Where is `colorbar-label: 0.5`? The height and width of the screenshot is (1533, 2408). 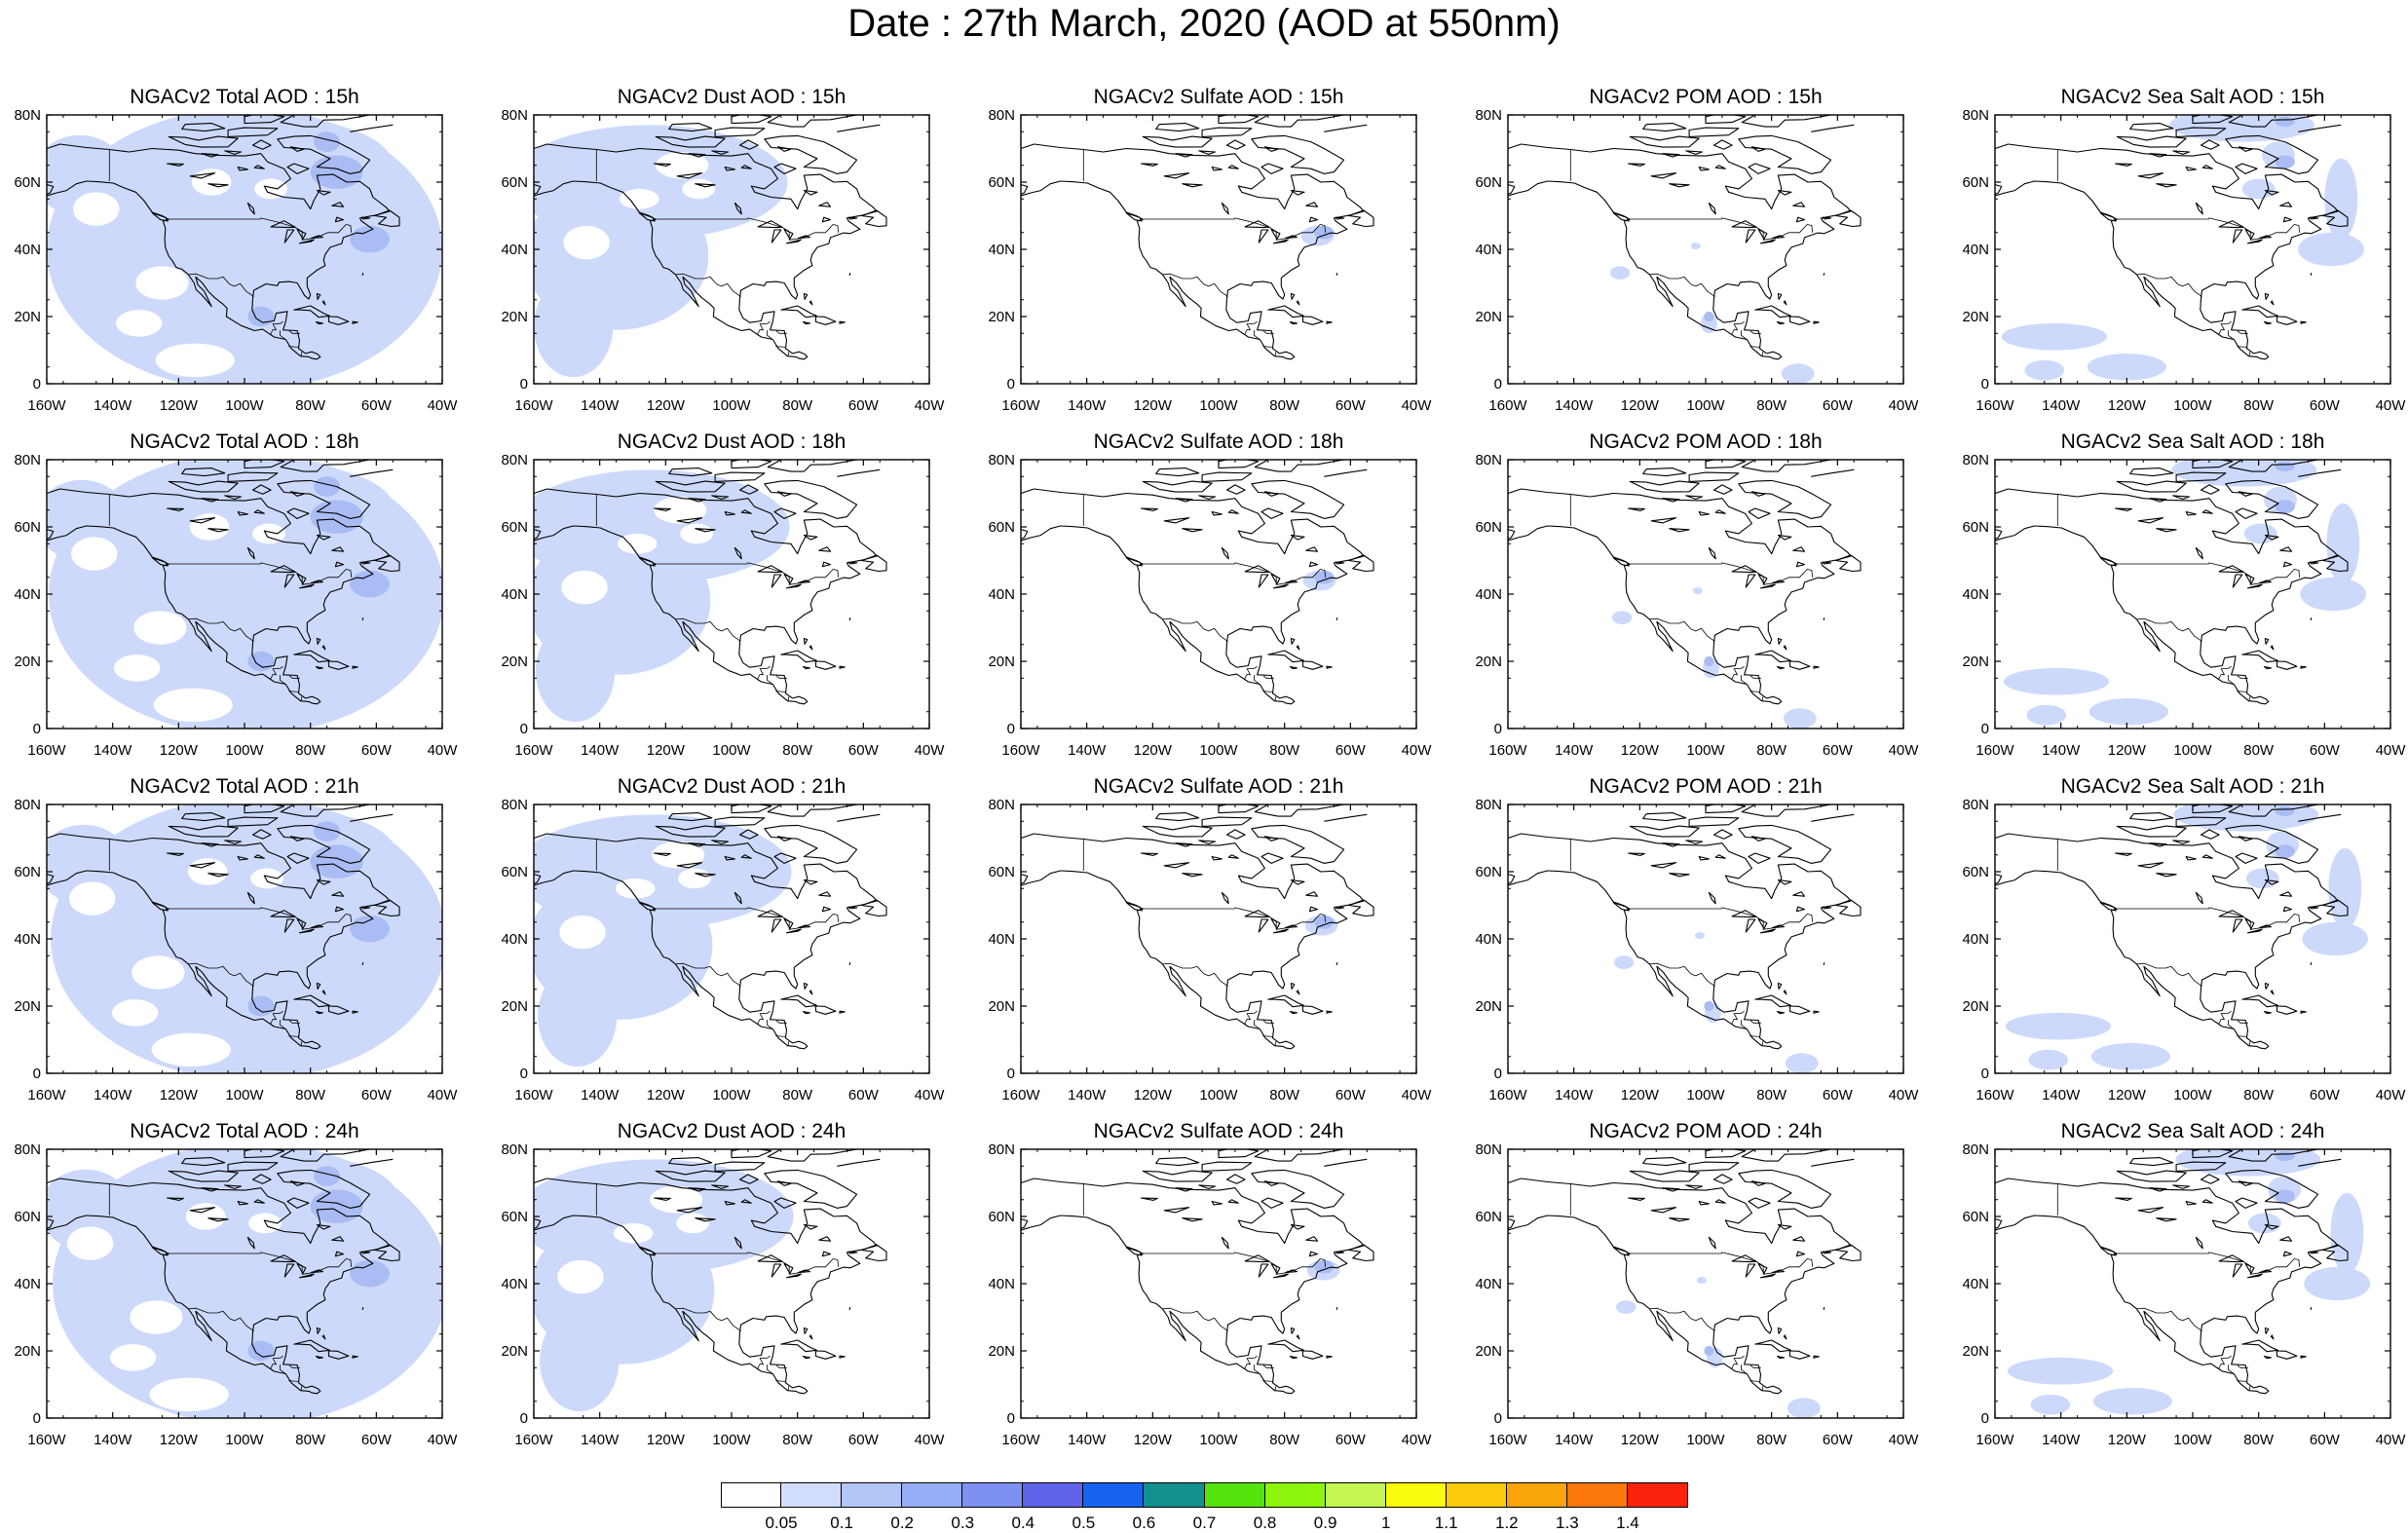 colorbar-label: 0.5 is located at coordinates (1084, 1523).